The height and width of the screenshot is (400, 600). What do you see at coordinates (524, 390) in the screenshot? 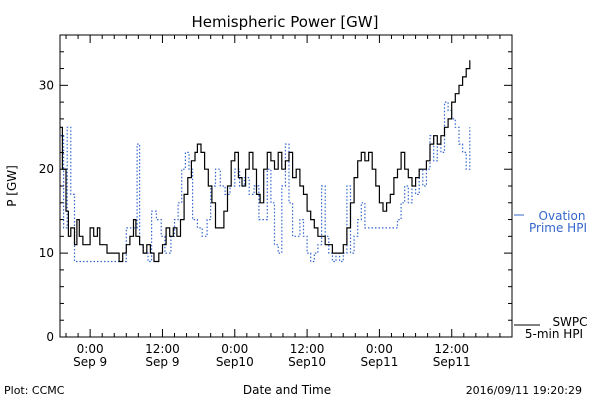
I see `footer-timestamp: 2016/09/11 19:20:29` at bounding box center [524, 390].